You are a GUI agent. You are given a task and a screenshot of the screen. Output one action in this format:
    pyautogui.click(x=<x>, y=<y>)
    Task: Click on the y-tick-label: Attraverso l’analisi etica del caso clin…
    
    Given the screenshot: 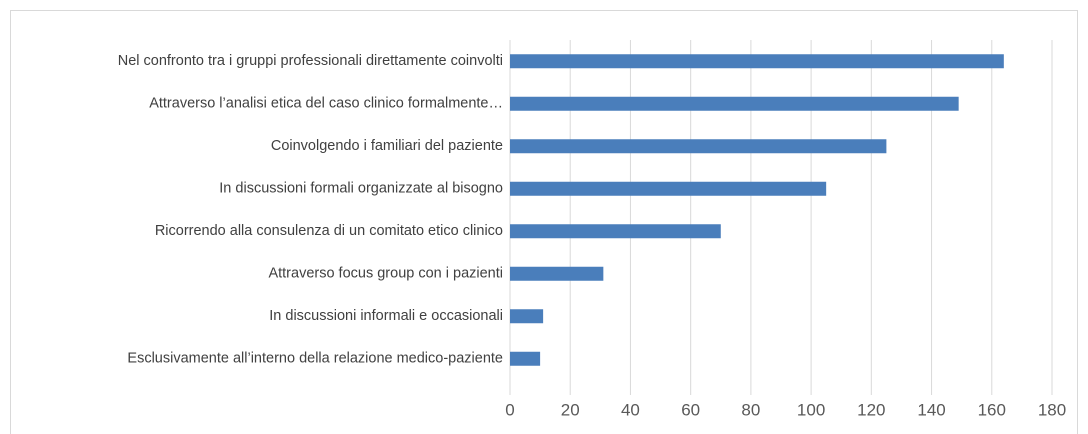 What is the action you would take?
    pyautogui.click(x=326, y=104)
    